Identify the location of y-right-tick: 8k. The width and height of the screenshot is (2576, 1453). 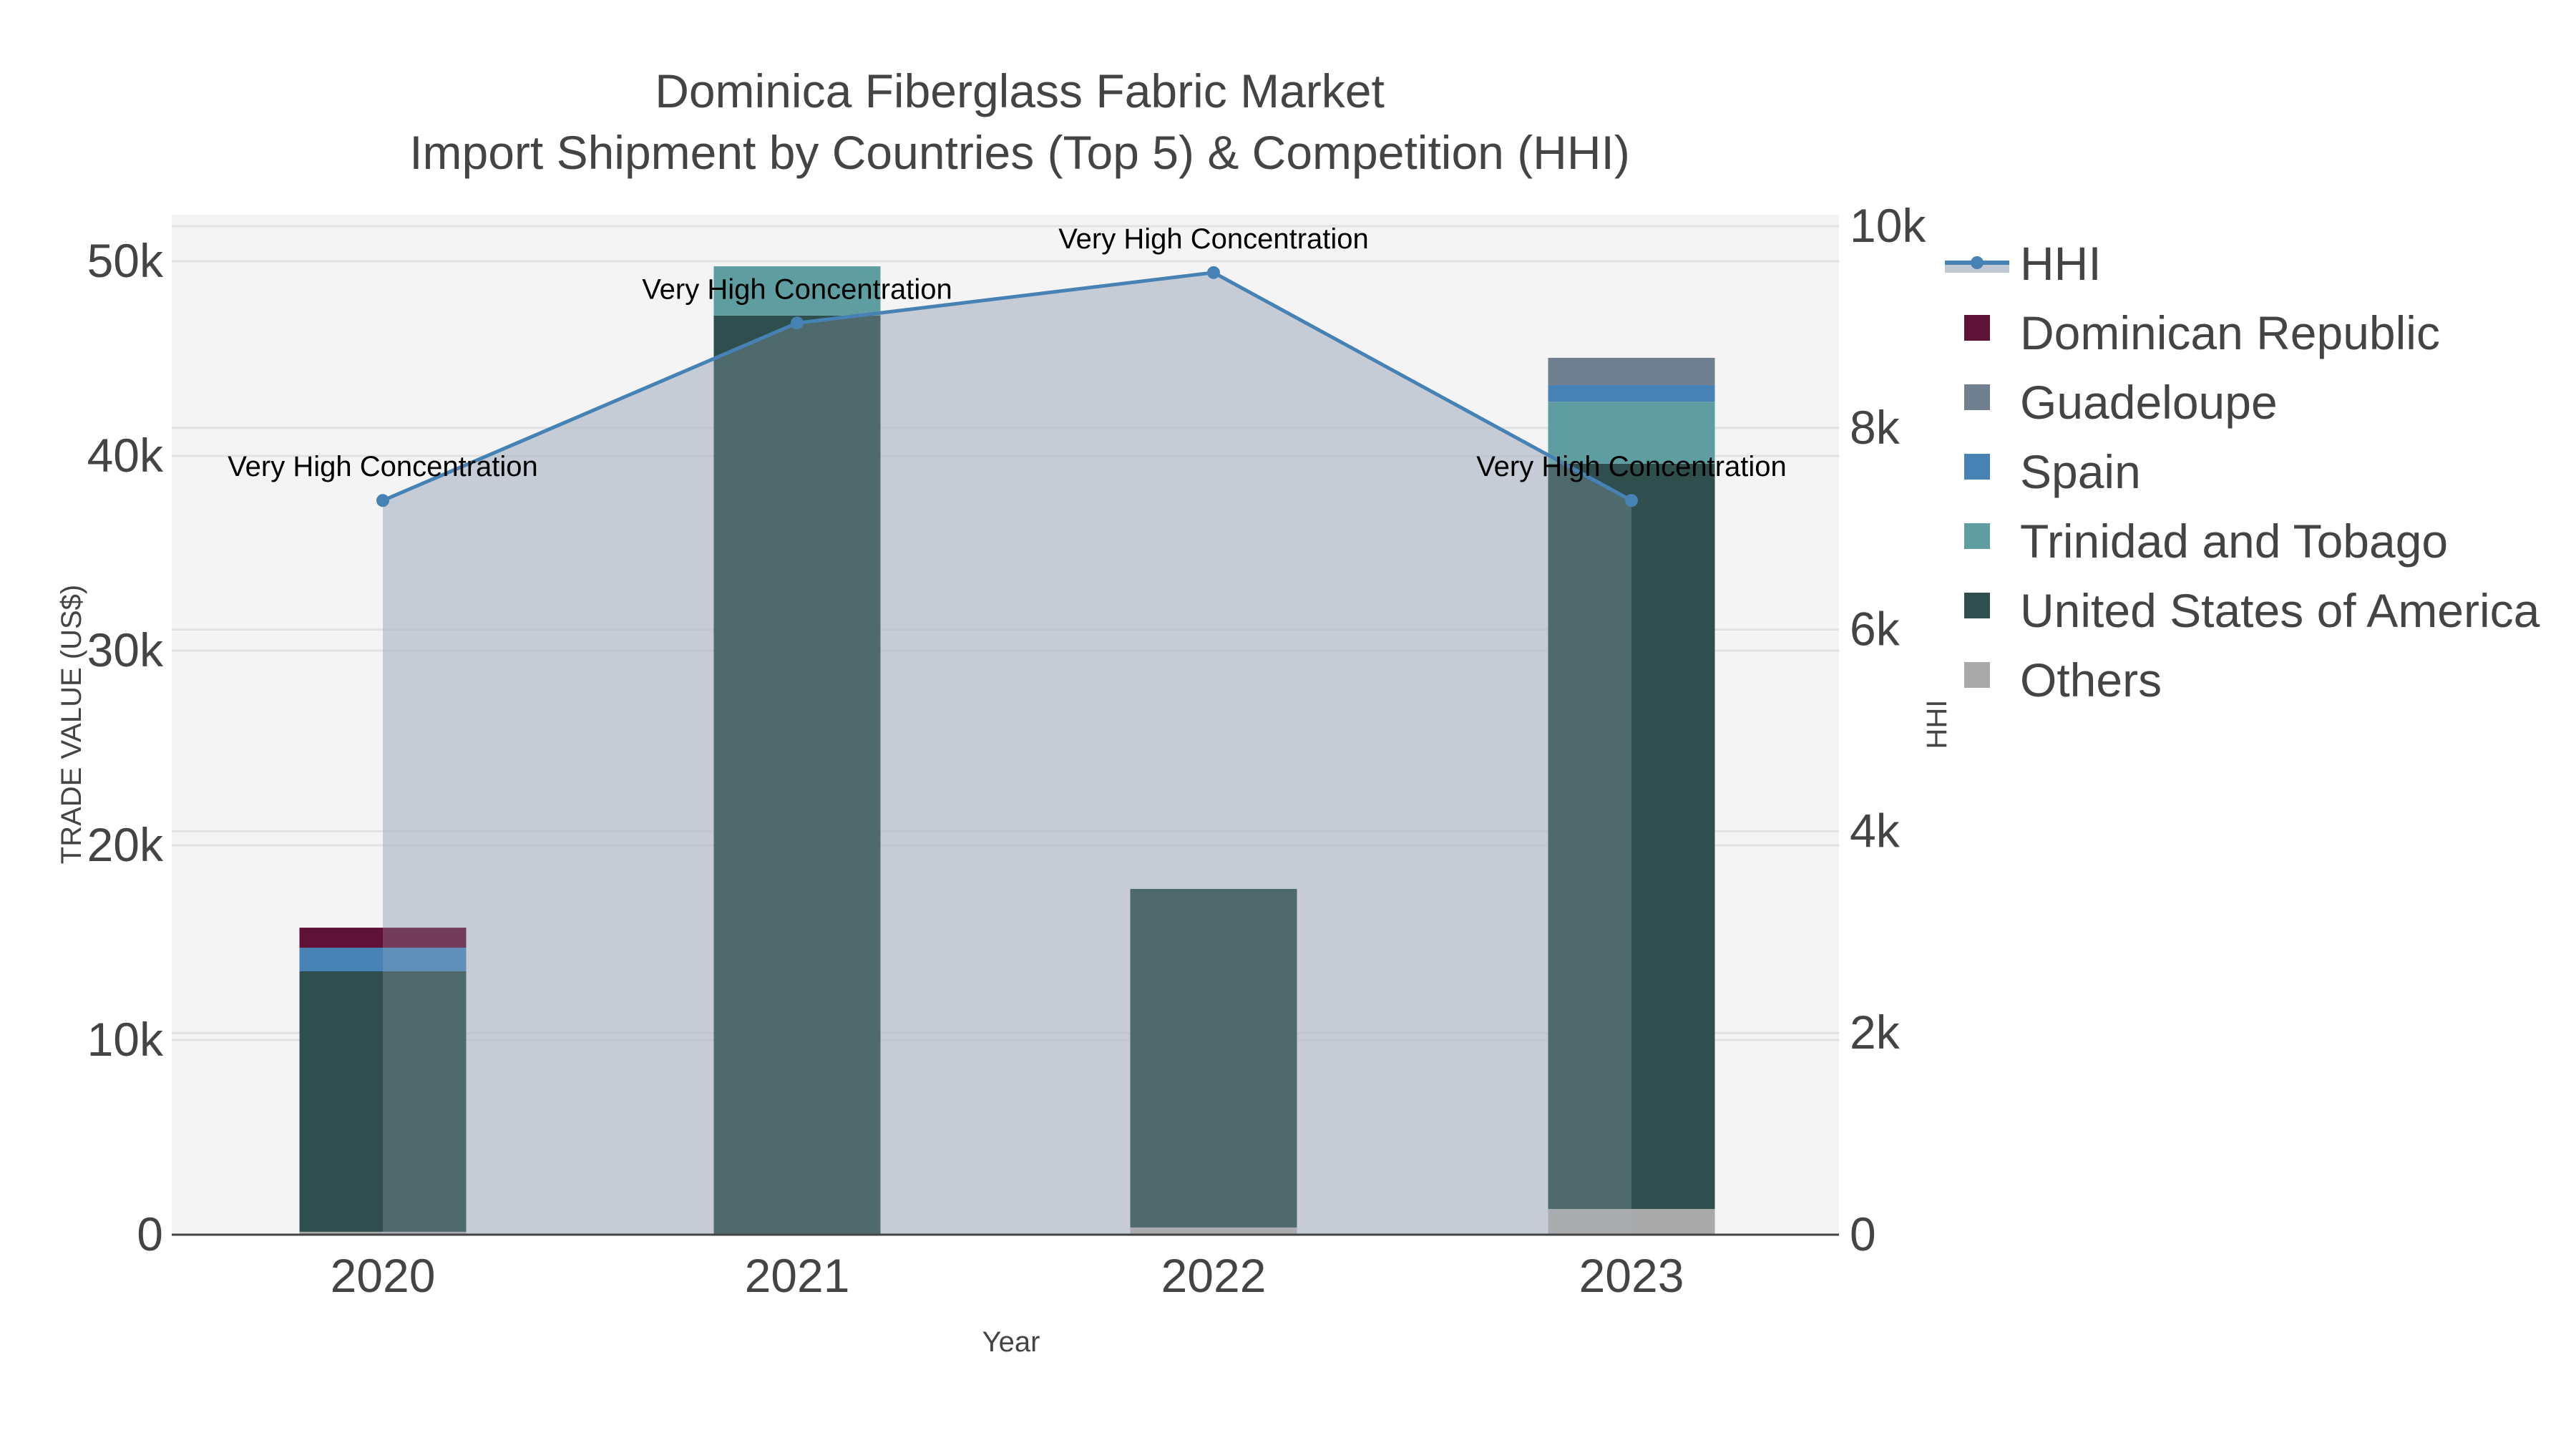
(1875, 428).